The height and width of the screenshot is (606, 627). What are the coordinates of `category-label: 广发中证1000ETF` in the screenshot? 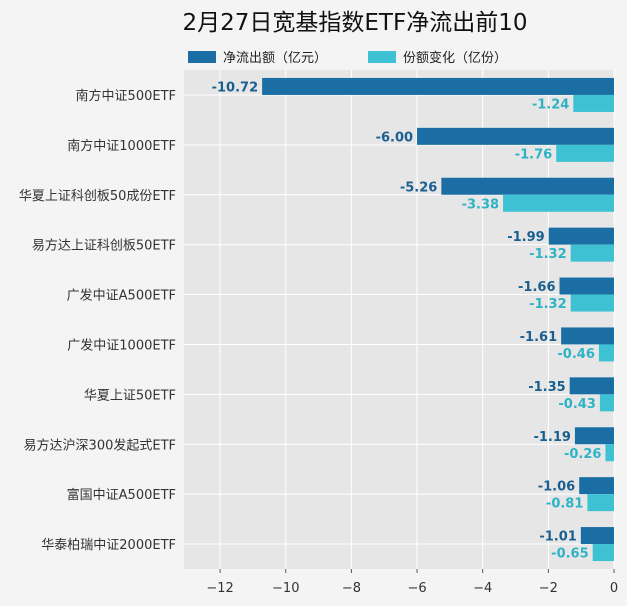 It's located at (121, 345).